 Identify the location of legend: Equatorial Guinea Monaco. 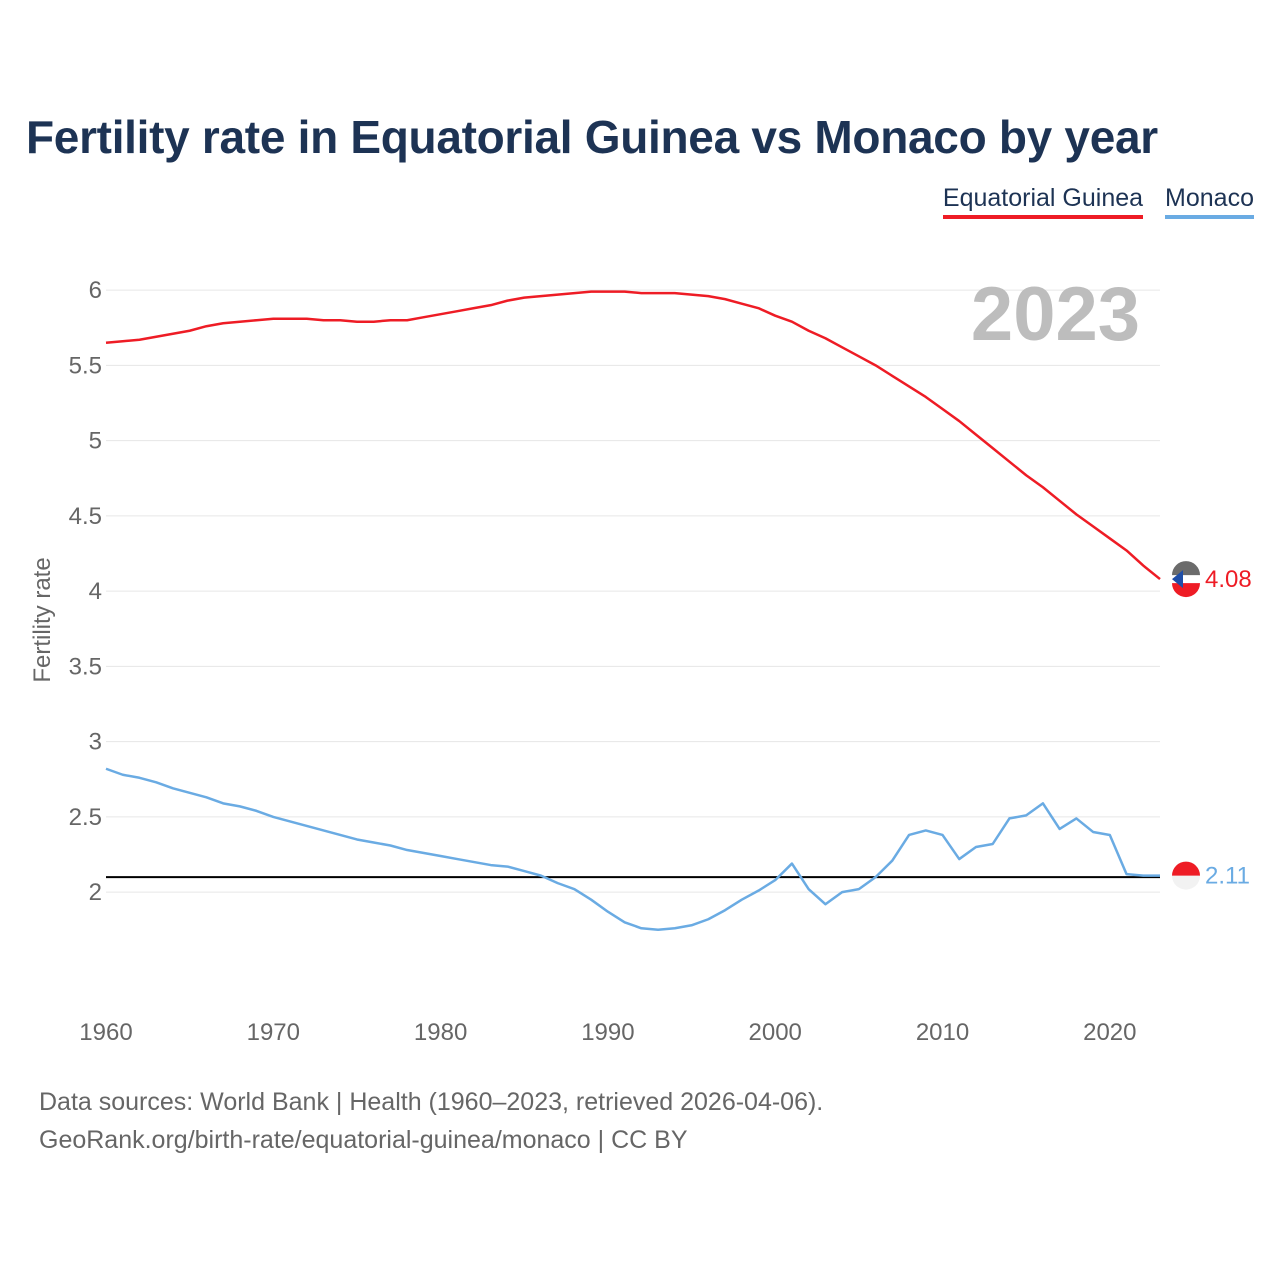
(1098, 201).